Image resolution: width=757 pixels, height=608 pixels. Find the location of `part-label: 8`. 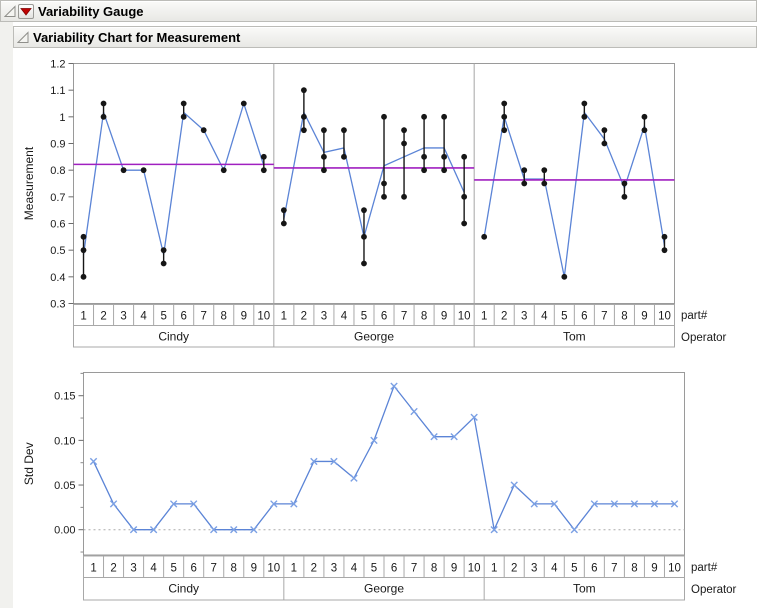

part-label: 8 is located at coordinates (634, 569).